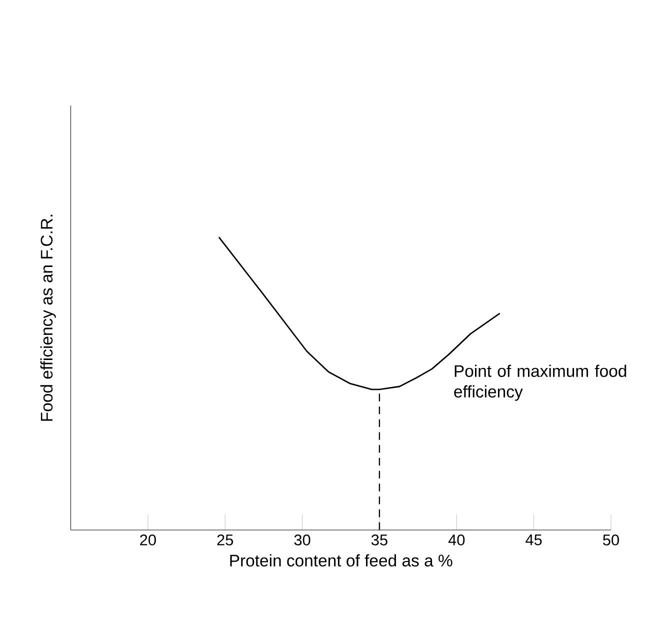 The image size is (647, 620). Describe the element at coordinates (48, 317) in the screenshot. I see `y-axis-title: Food efficiency as an F.C.R.` at that location.